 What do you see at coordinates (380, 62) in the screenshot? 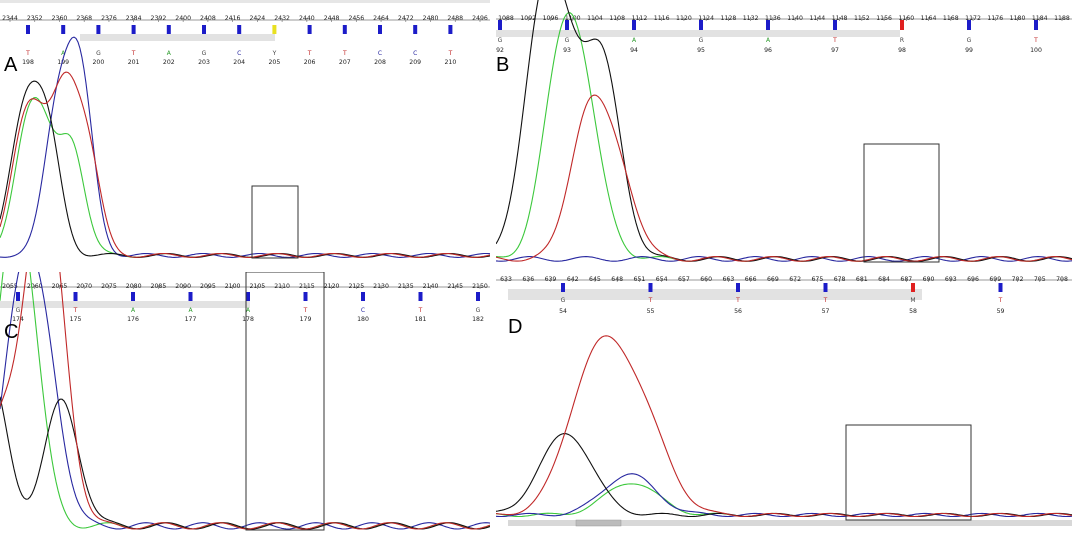
I see `base-position: 208` at bounding box center [380, 62].